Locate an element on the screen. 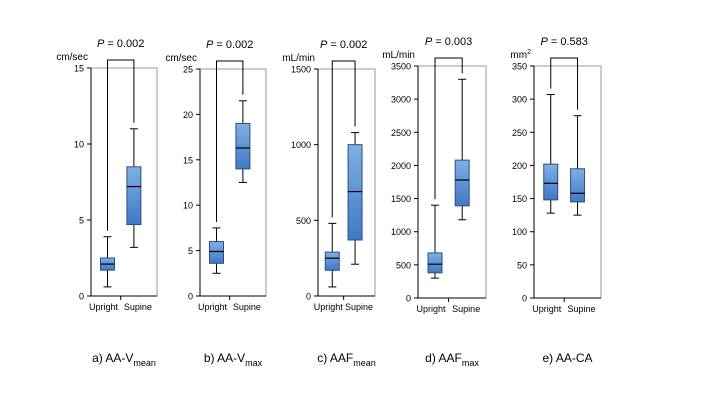  panel-caption: e) AA-CA is located at coordinates (567, 358).